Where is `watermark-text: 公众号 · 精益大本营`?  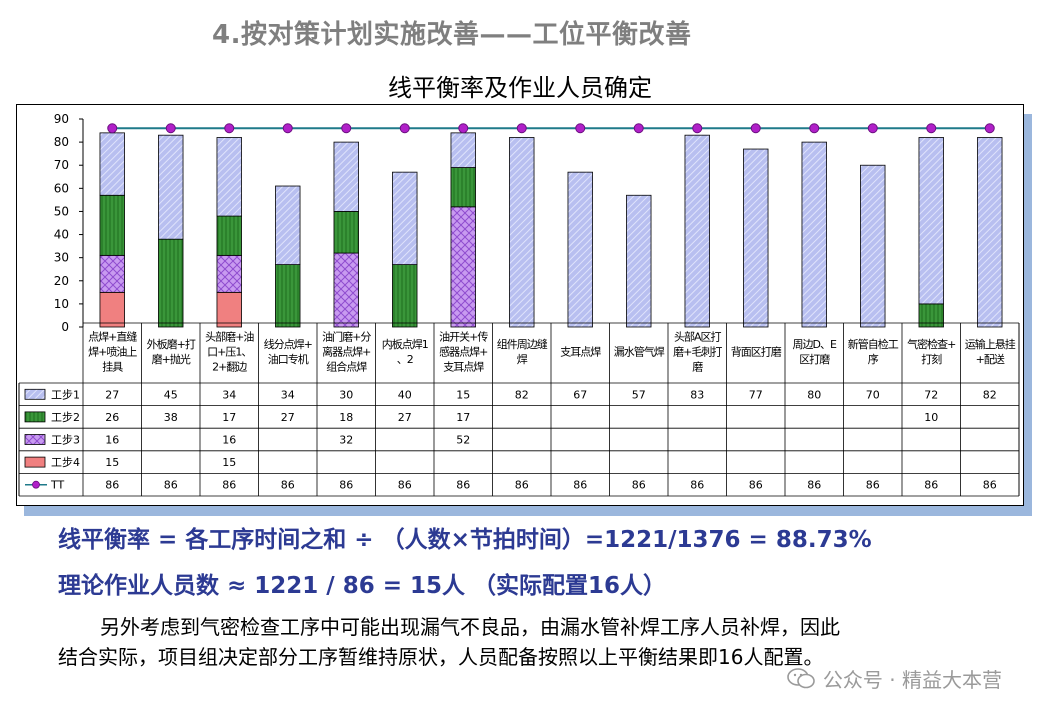 watermark-text: 公众号 · 精益大本营 is located at coordinates (912, 680).